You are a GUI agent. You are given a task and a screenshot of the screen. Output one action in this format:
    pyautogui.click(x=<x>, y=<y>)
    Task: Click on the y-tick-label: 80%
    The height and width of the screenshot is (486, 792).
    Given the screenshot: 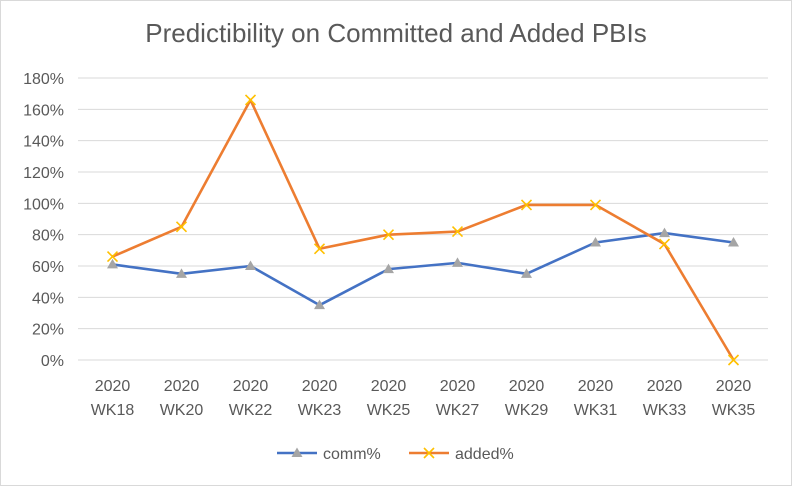 What is the action you would take?
    pyautogui.click(x=48, y=236)
    